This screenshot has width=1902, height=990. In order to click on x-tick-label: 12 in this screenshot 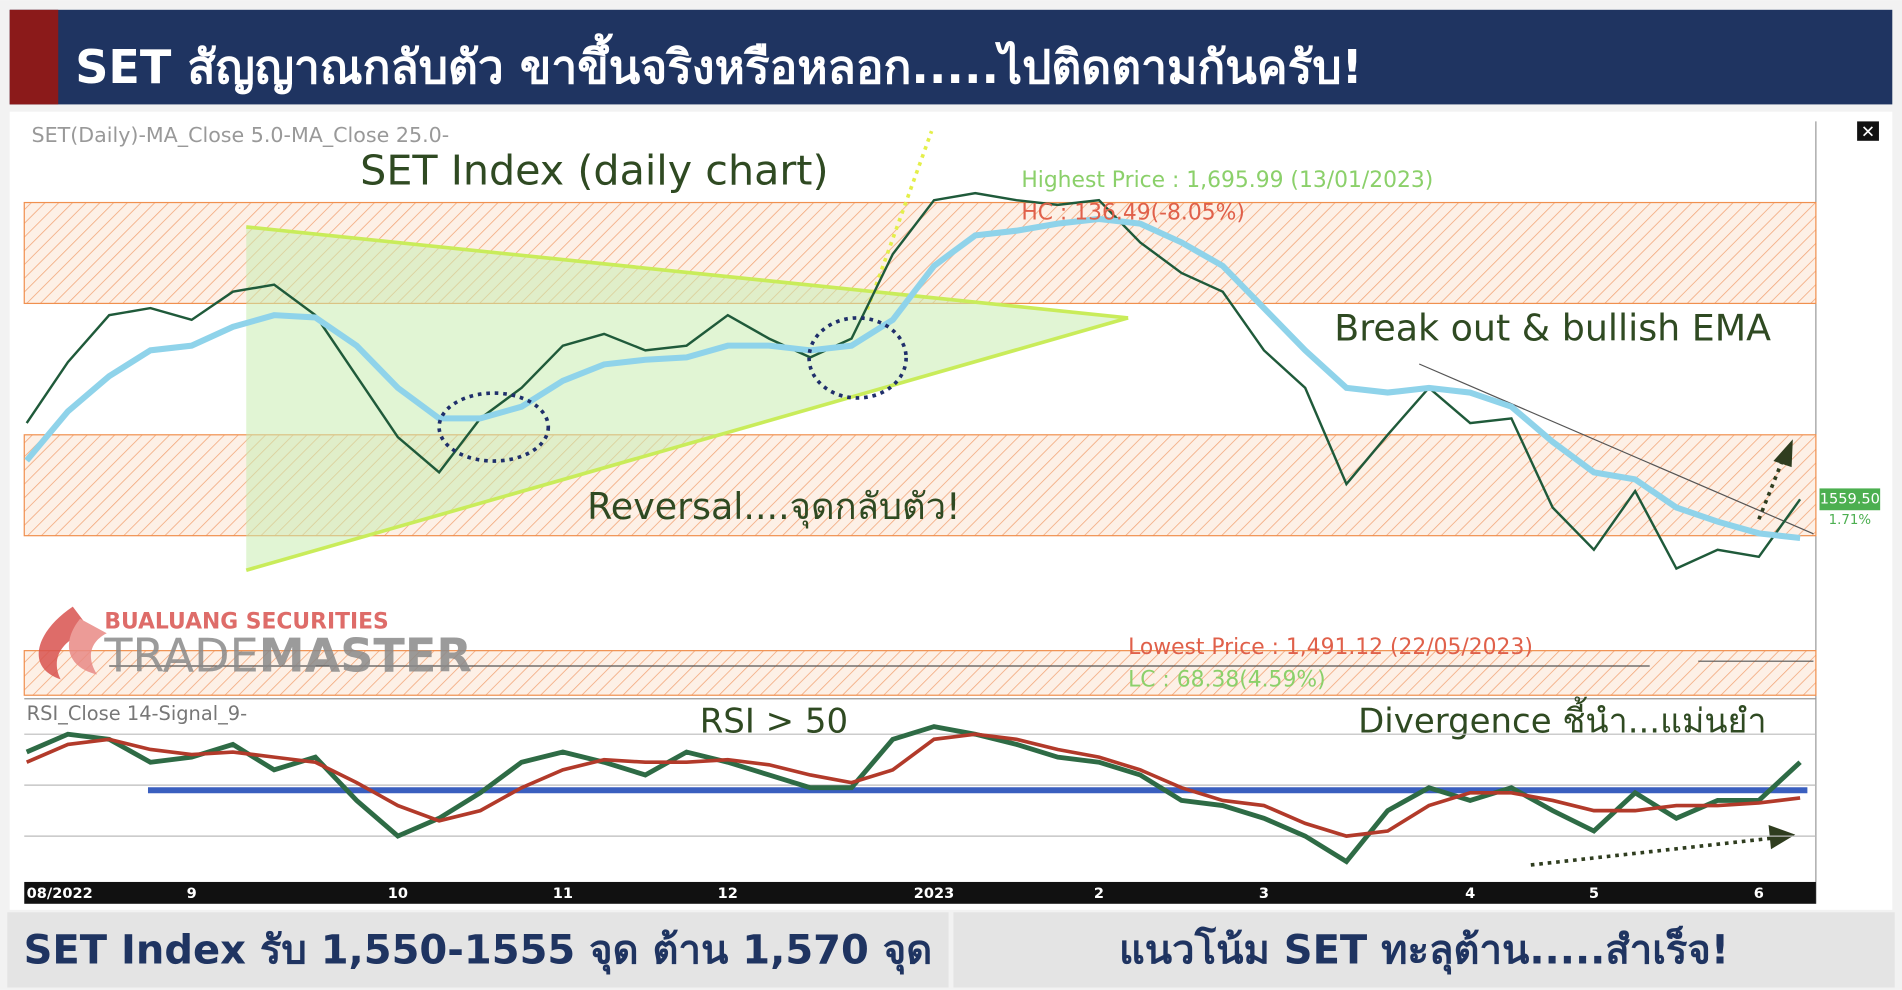, I will do `click(728, 893)`.